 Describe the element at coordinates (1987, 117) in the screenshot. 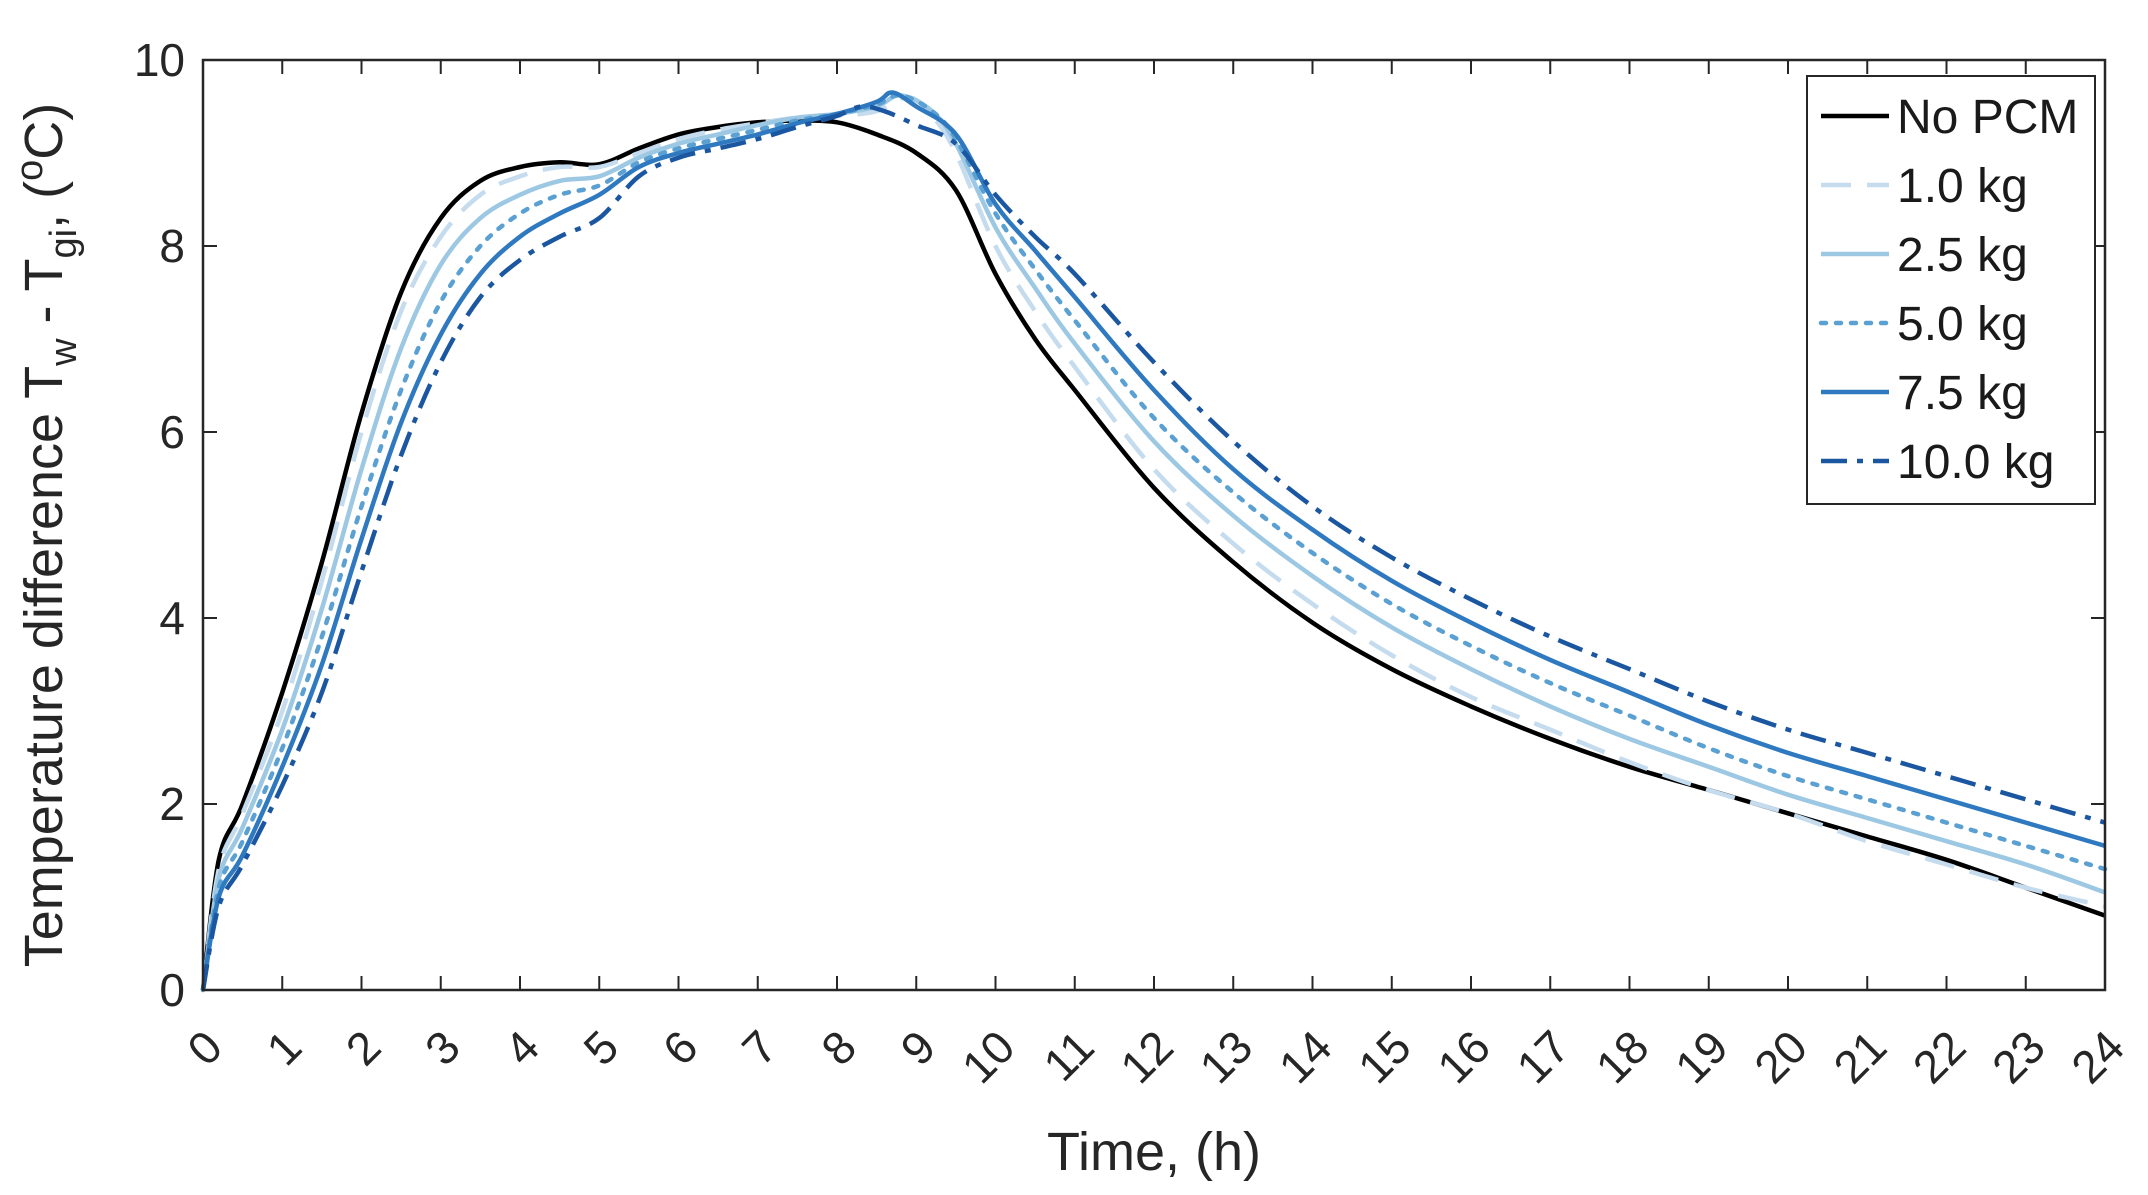

I see `legend-label: No PCM` at that location.